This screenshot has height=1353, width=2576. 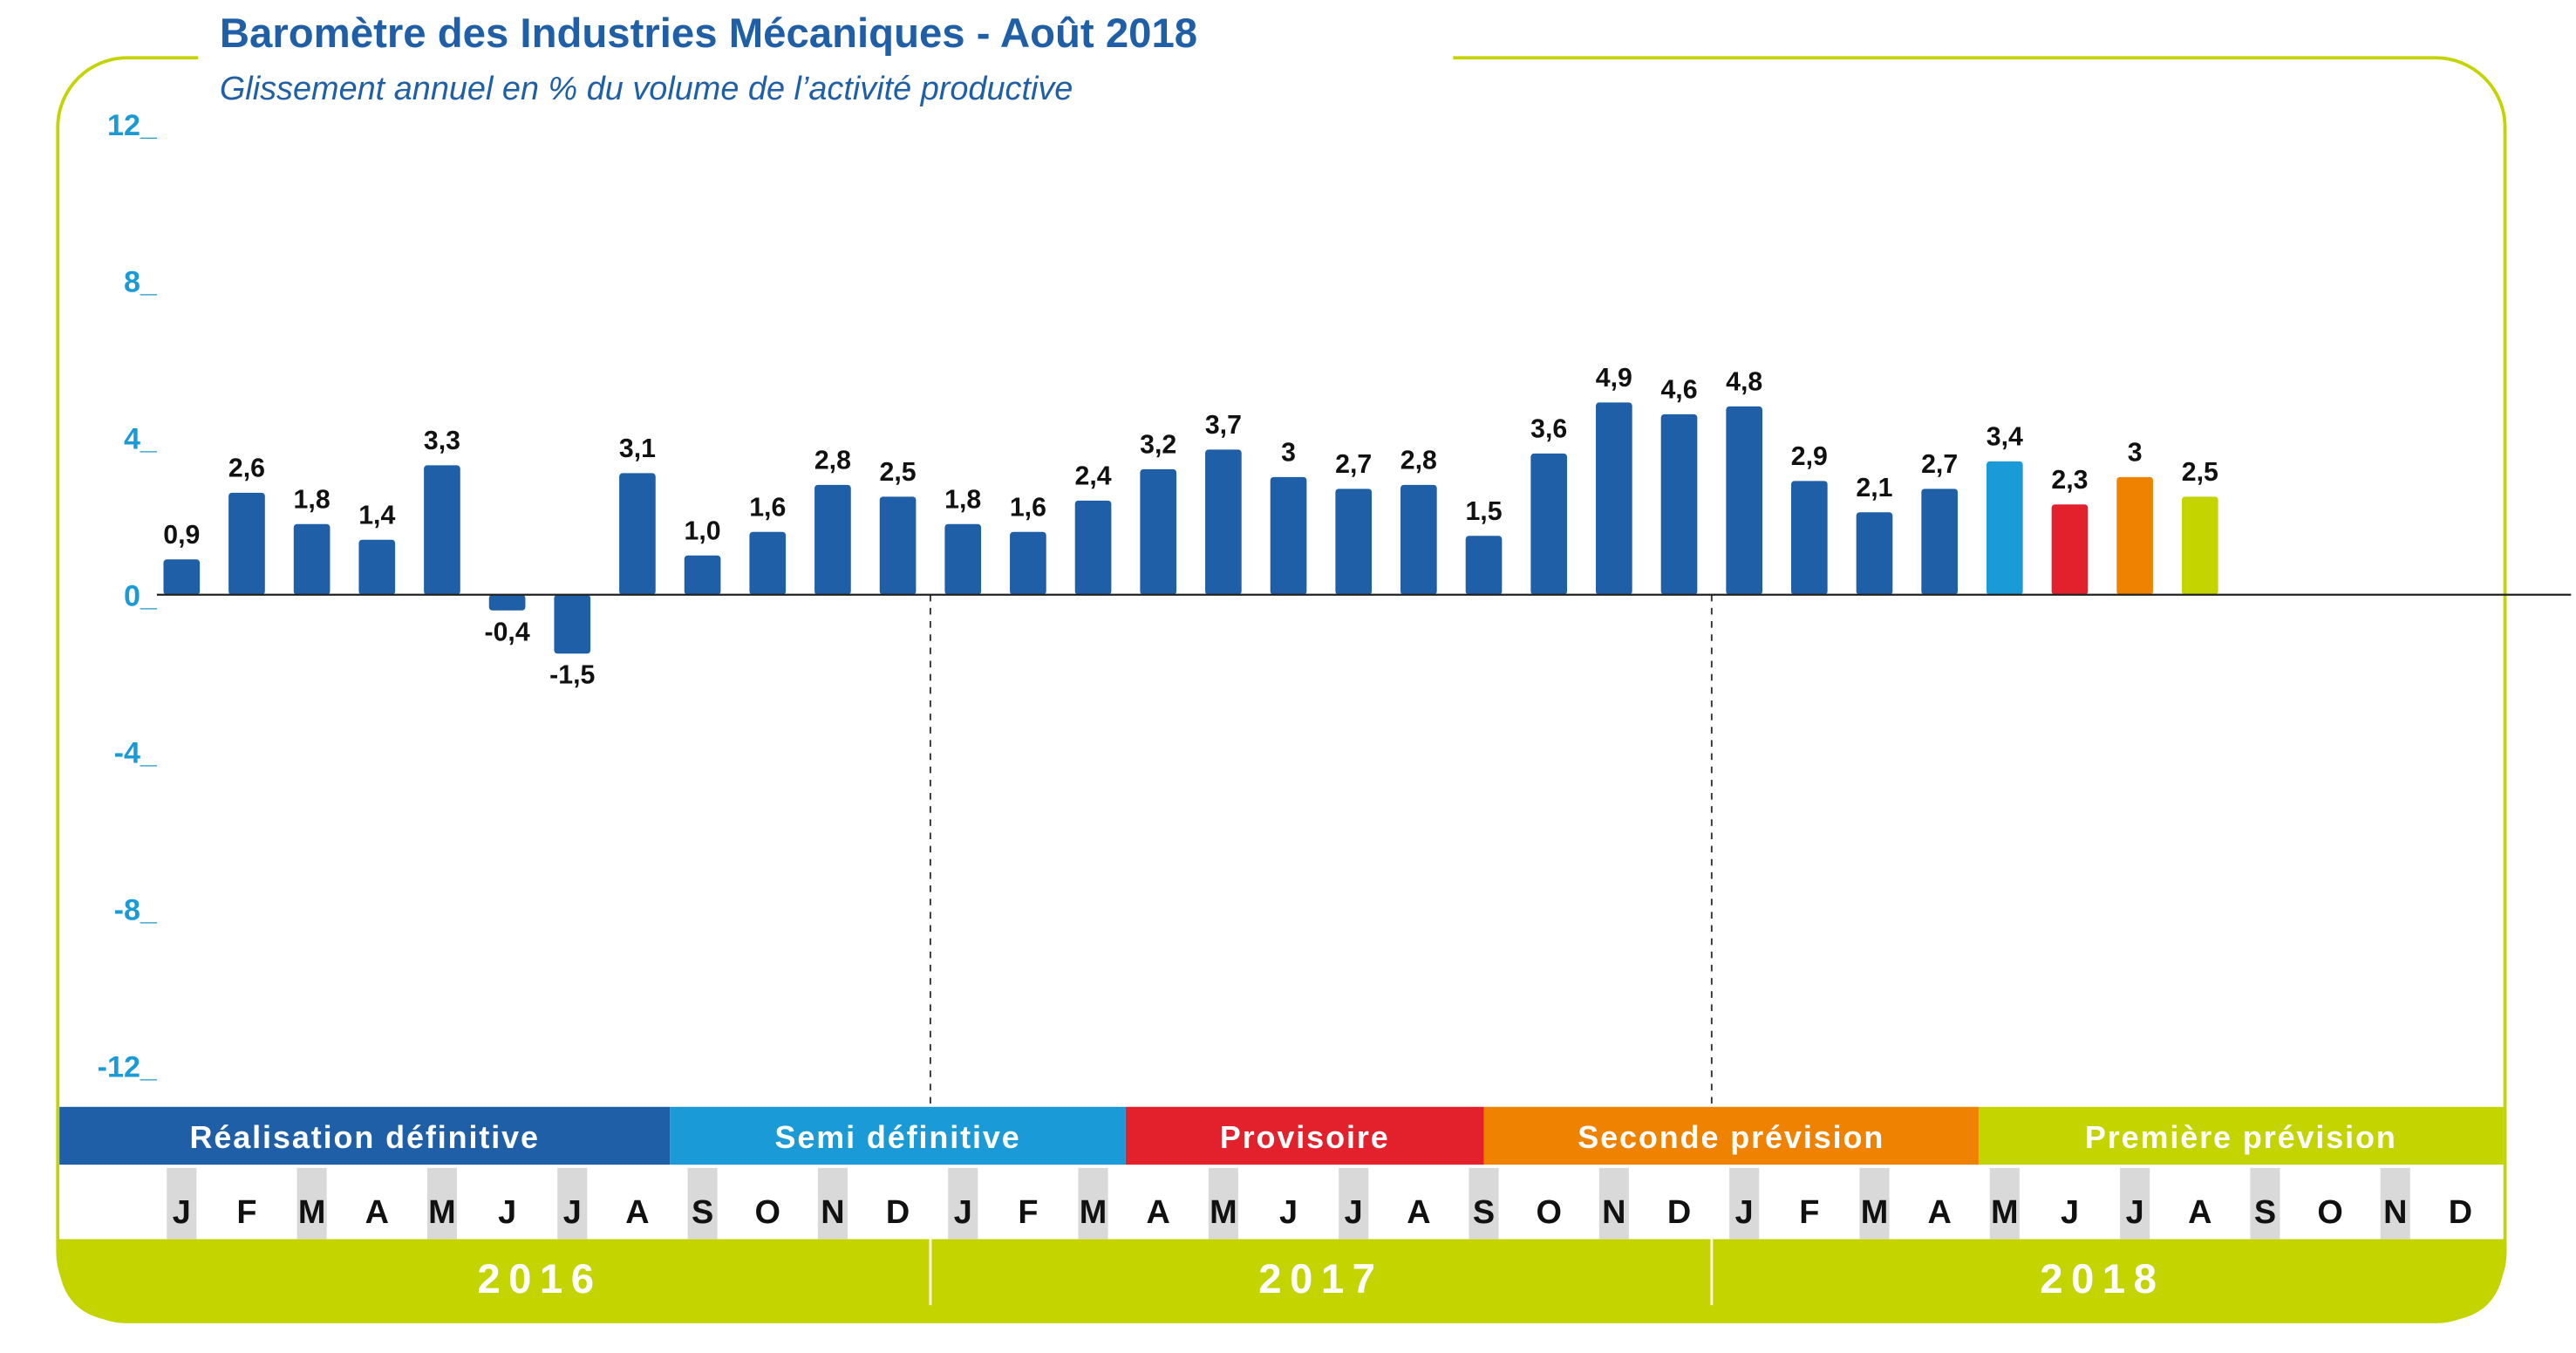 I want to click on value-label: 1,4, so click(x=377, y=515).